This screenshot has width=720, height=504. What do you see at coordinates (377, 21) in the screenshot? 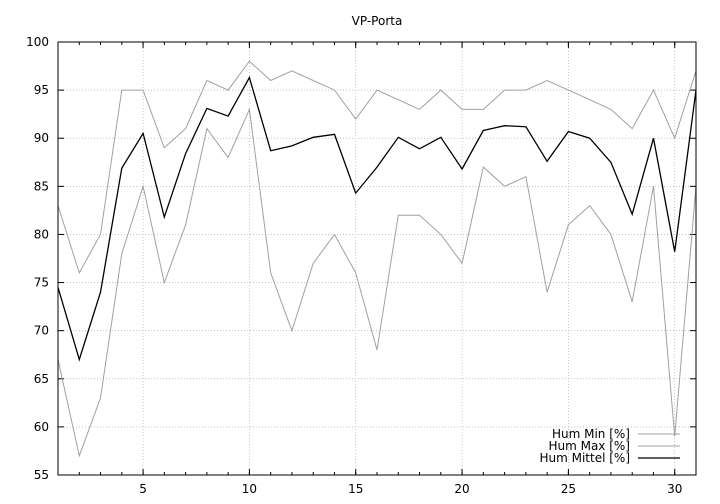
I see `chart-title: VP-Porta` at bounding box center [377, 21].